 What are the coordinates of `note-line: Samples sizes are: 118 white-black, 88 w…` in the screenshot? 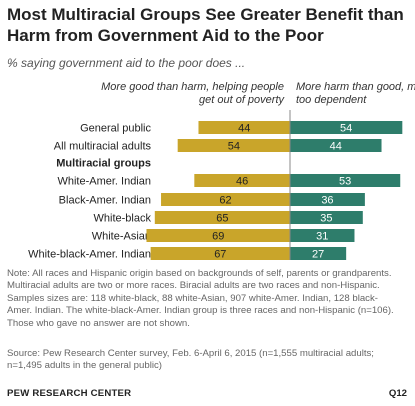 It's located at (192, 298).